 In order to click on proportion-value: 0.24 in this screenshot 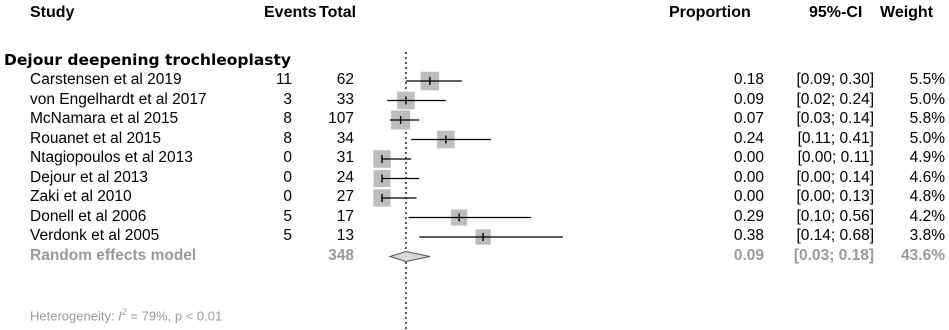, I will do `click(748, 138)`.